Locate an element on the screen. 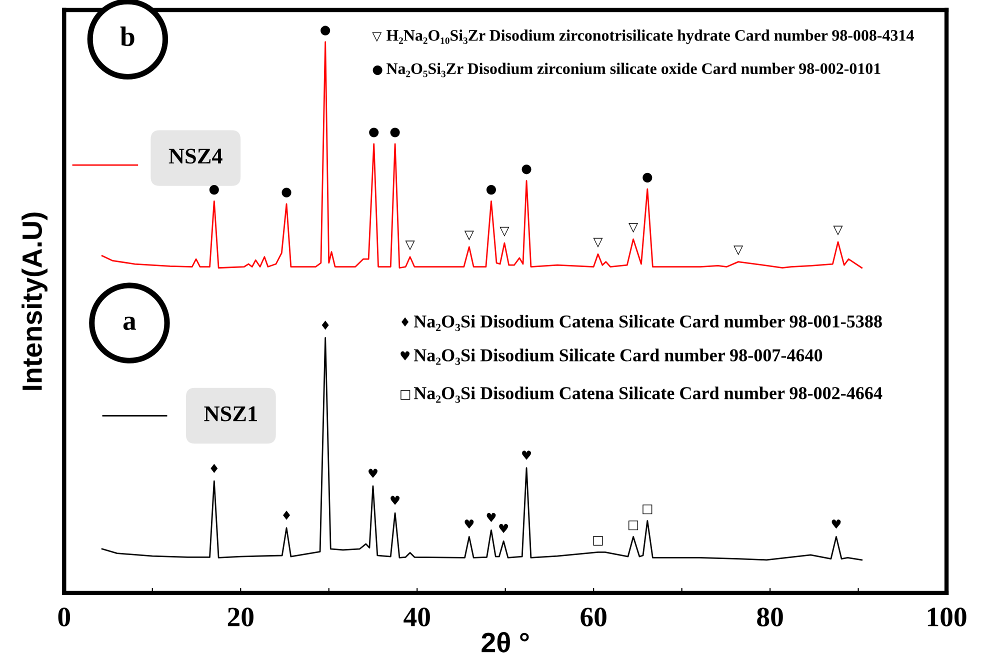 This screenshot has height=667, width=987. x-tick-label: 20 is located at coordinates (241, 617).